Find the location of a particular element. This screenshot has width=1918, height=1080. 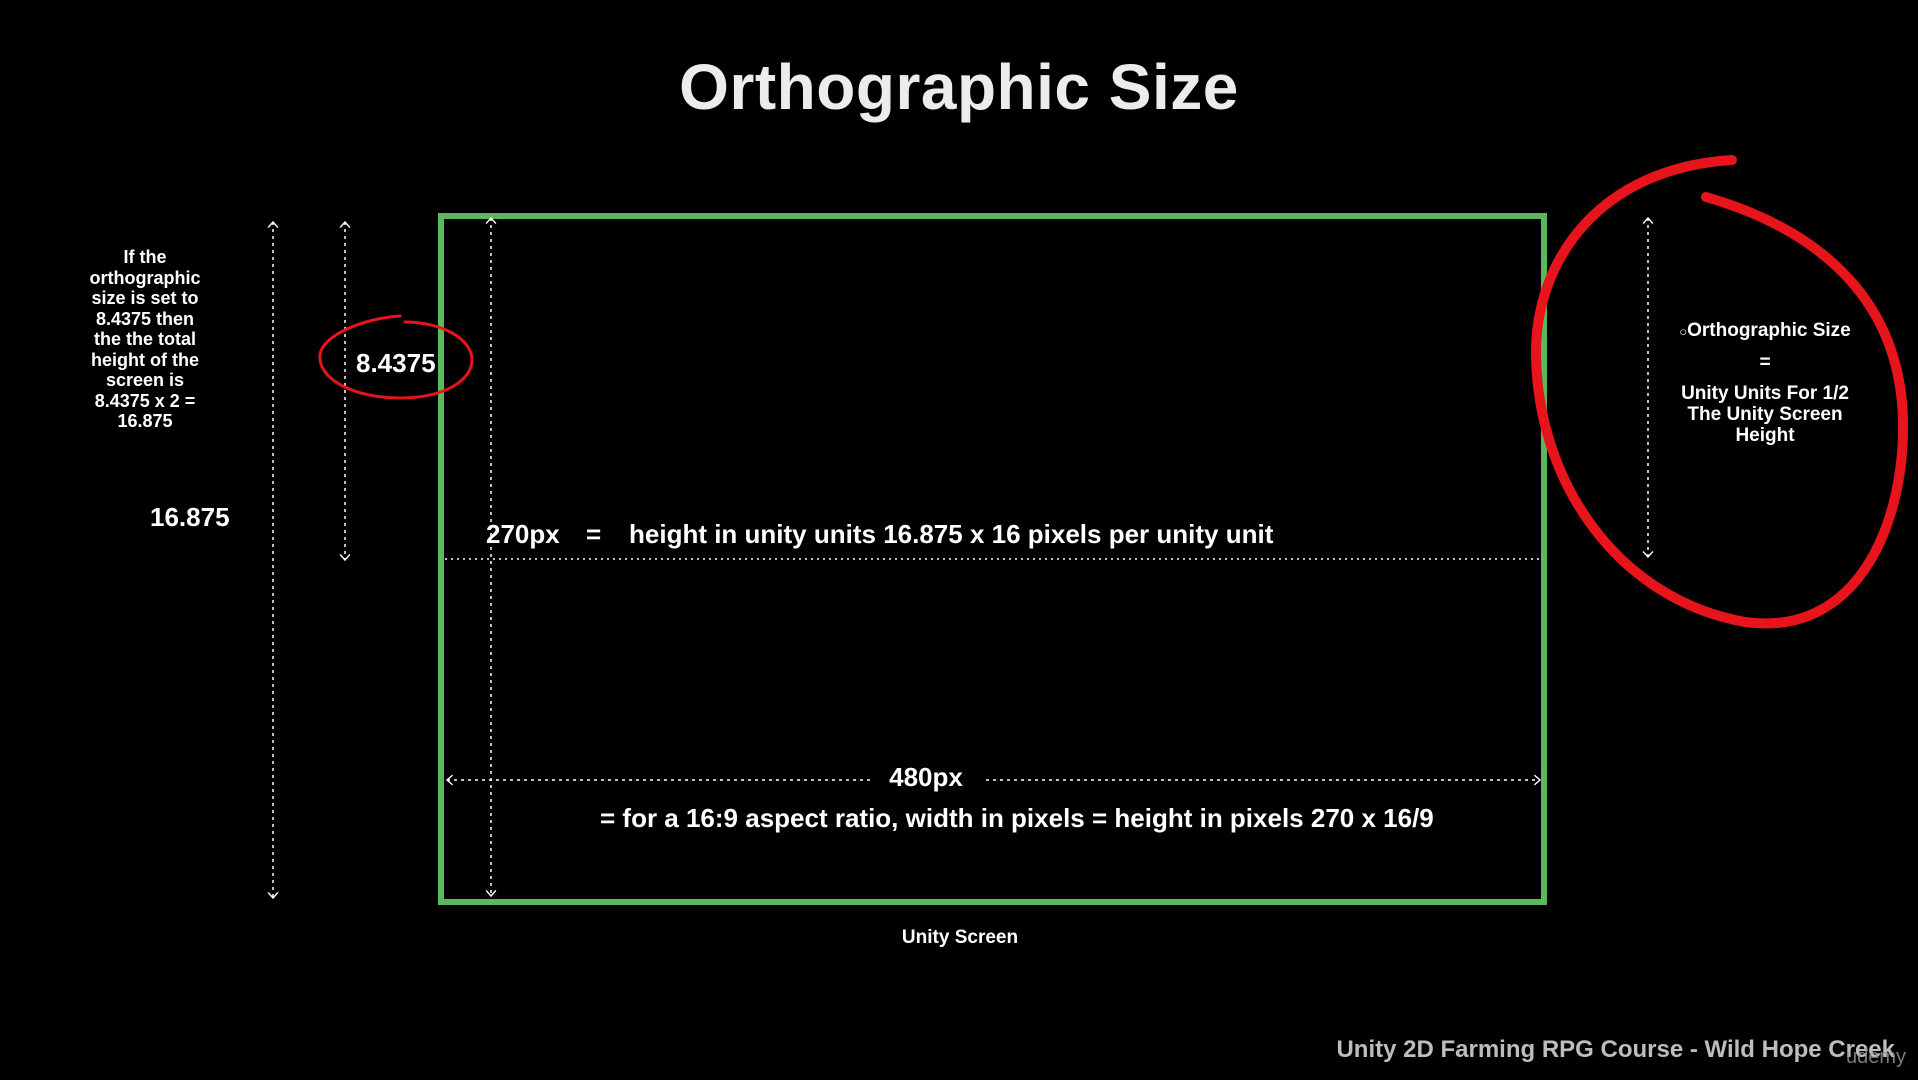

annotation-circle-large is located at coordinates (1719, 392).